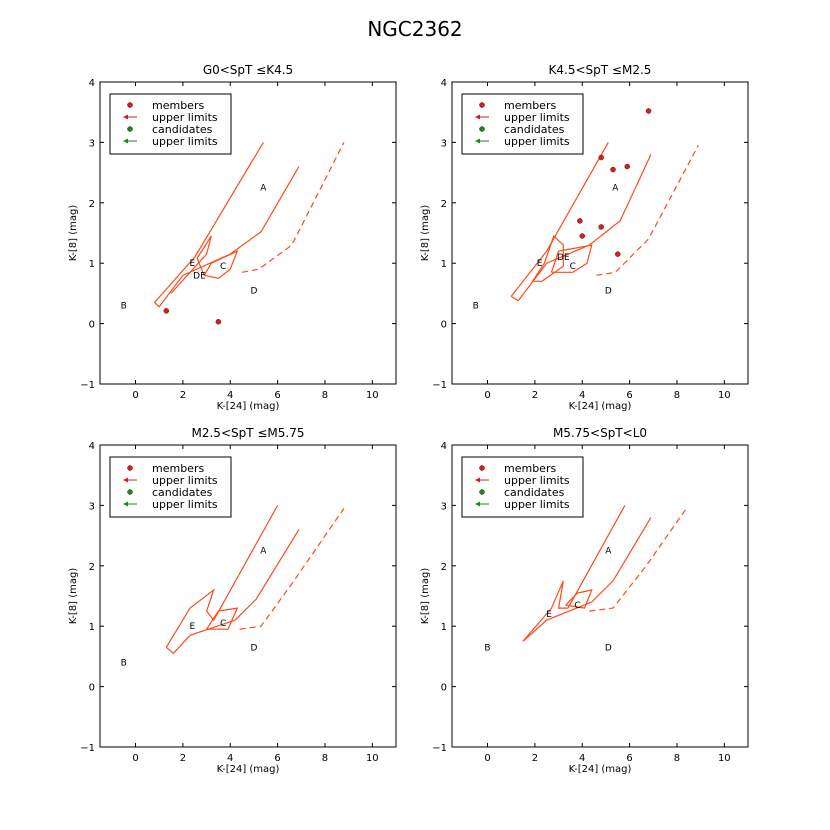 This screenshot has height=830, width=830. What do you see at coordinates (600, 70) in the screenshot?
I see `panel-title: K4.5<SpT ≤M2.5` at bounding box center [600, 70].